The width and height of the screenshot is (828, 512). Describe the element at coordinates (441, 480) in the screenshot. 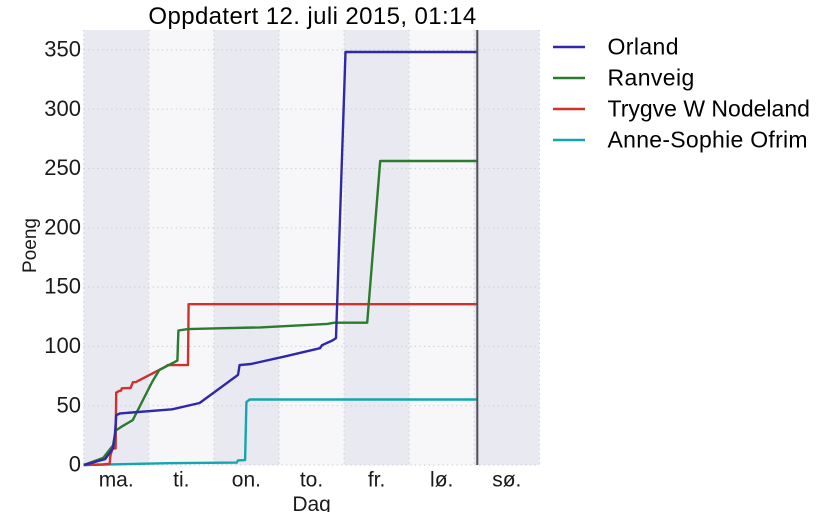

I see `svg-text: lø.` at that location.